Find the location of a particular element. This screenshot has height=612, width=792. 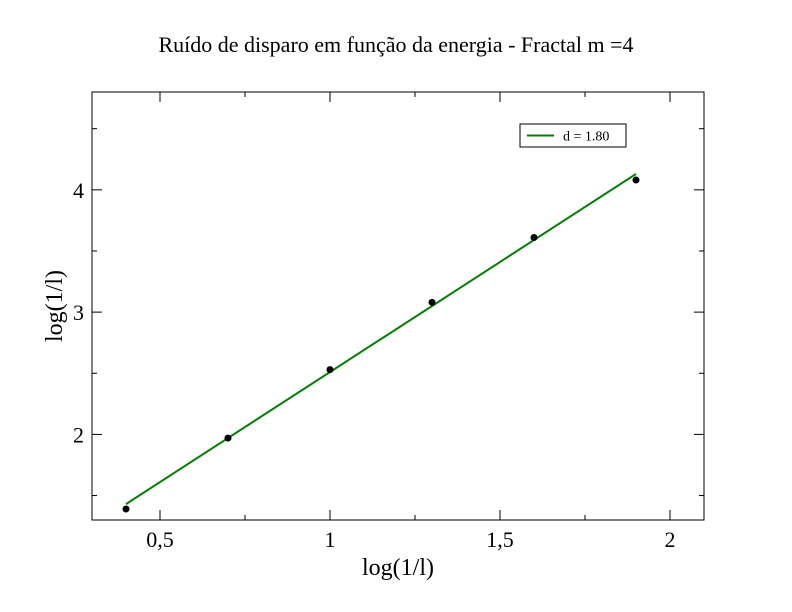

x-axis-label: log(1/l) is located at coordinates (398, 568).